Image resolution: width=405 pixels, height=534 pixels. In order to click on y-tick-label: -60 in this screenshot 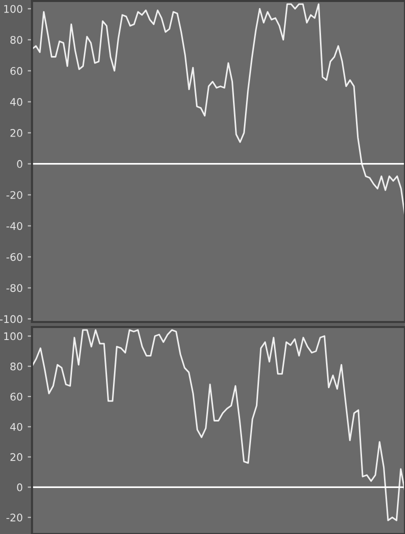, I will do `click(14, 257)`.